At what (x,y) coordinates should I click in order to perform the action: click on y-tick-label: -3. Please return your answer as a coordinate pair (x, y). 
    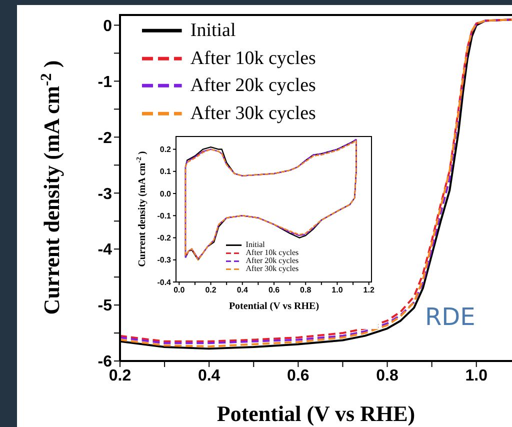
    Looking at the image, I should click on (105, 194).